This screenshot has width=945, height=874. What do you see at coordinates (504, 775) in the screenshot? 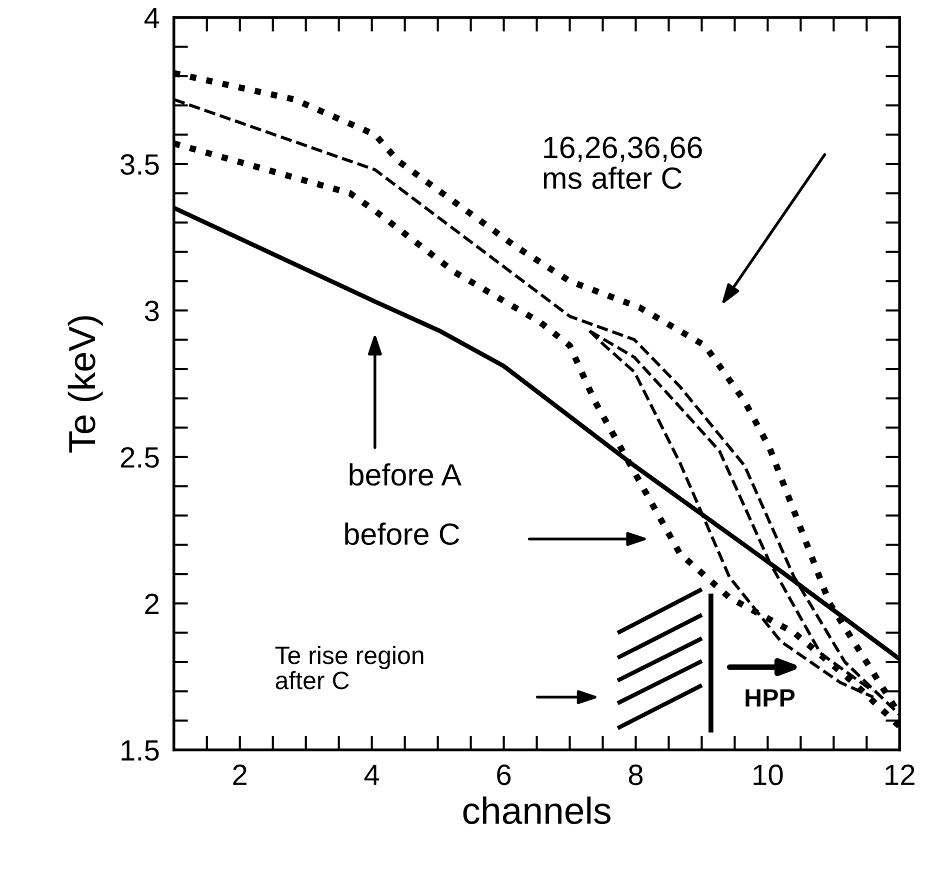
I see `x-tick-label: 6` at bounding box center [504, 775].